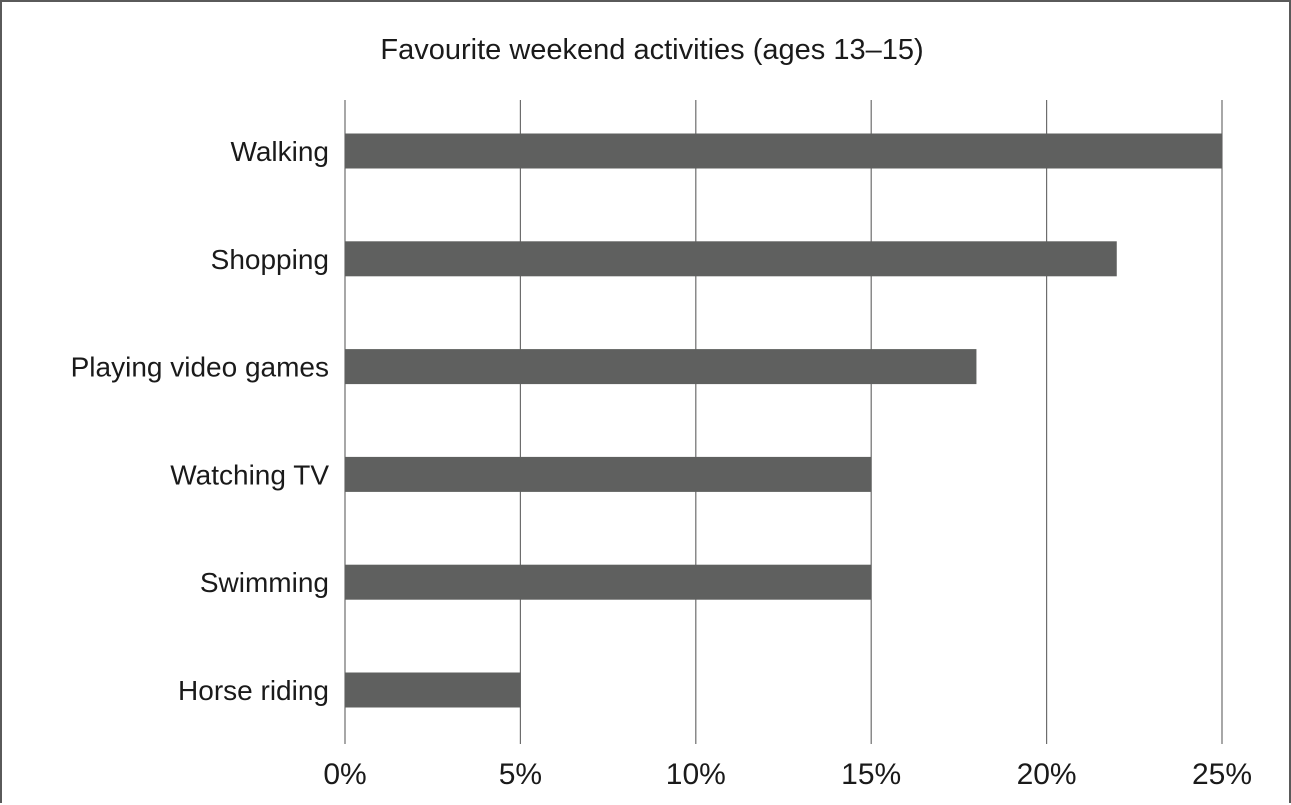  Describe the element at coordinates (433, 690) in the screenshot. I see `bar-horse-riding` at that location.